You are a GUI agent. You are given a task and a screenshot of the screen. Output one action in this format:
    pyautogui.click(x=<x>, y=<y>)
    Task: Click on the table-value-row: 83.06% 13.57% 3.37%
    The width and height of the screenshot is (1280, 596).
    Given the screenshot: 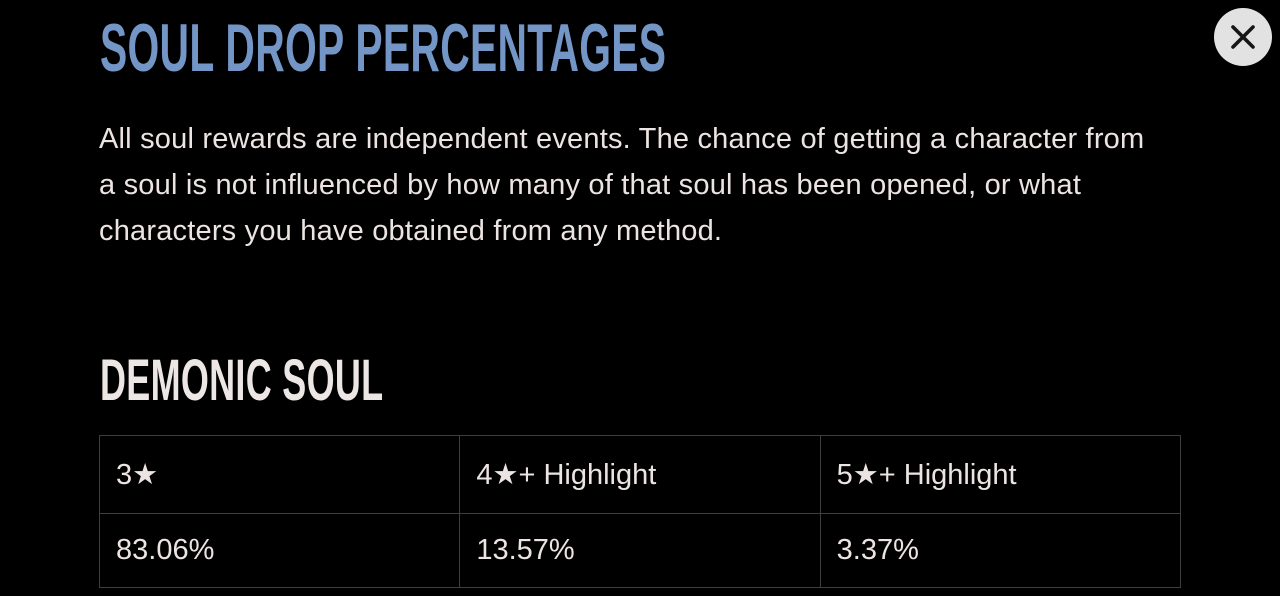 What is the action you would take?
    pyautogui.click(x=640, y=550)
    